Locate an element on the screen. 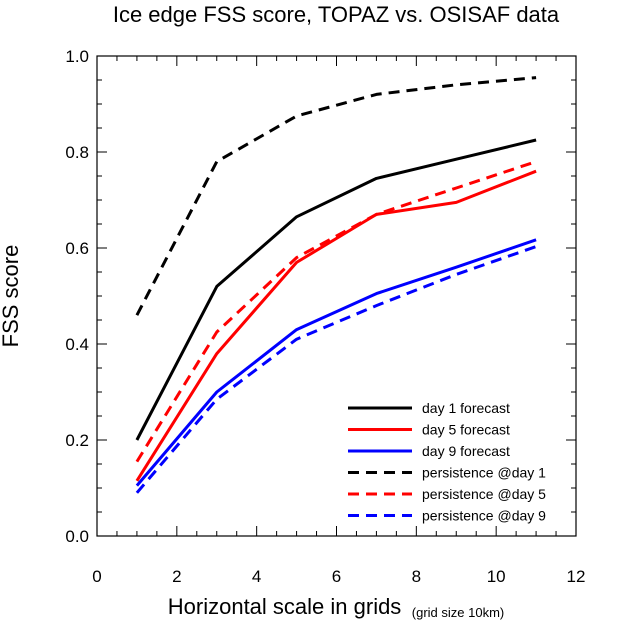  y-tick-label: 0.8 is located at coordinates (77, 152).